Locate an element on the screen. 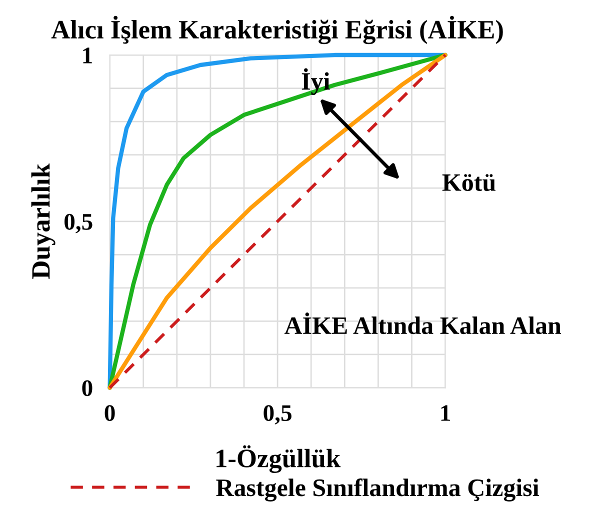 This screenshot has height=524, width=610. y-tick-label: 0 is located at coordinates (87, 388).